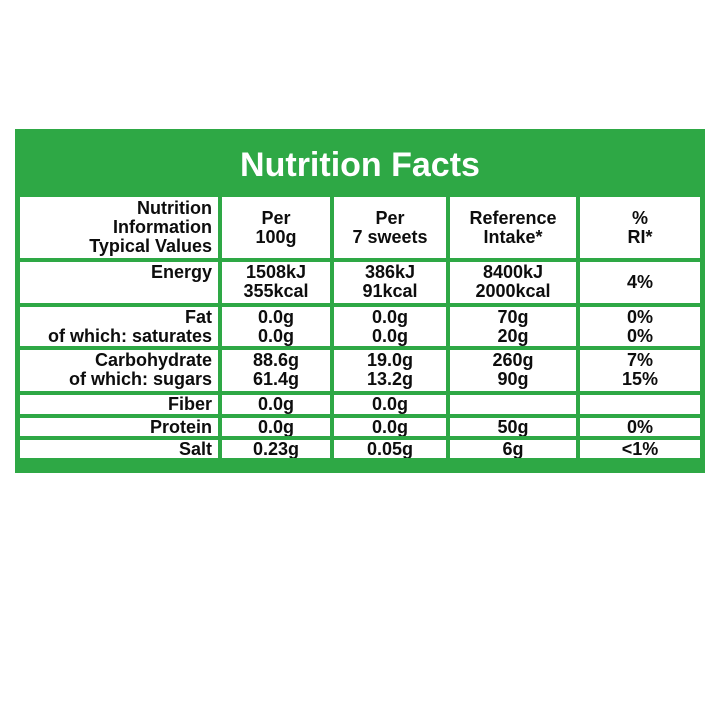  I want to click on energy-per100g-kj: 1508kJ, so click(276, 272).